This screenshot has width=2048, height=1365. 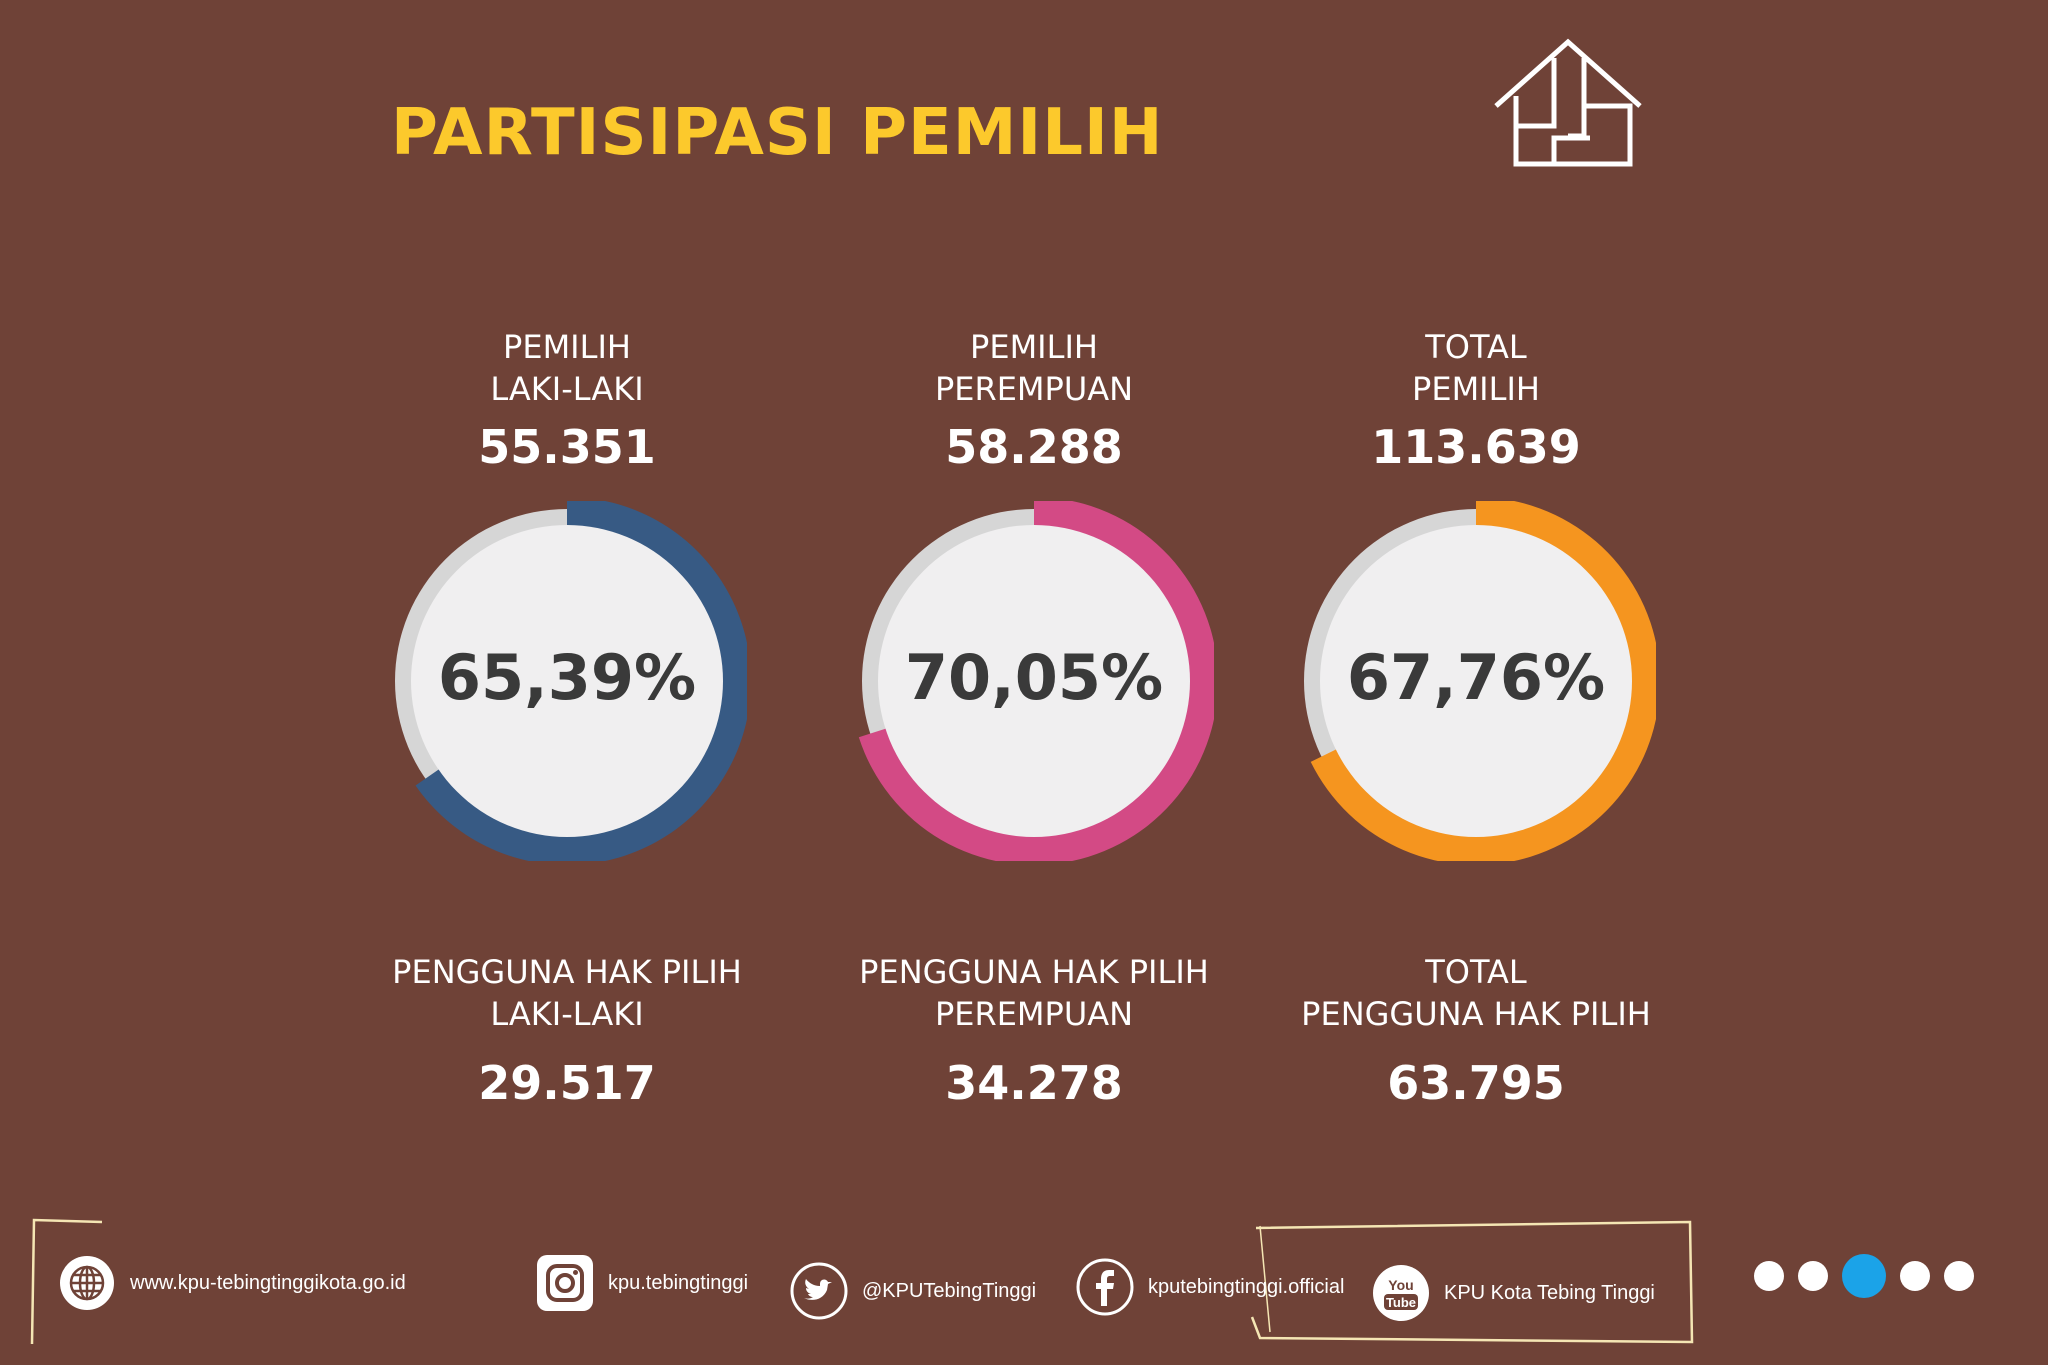 What do you see at coordinates (1476, 1083) in the screenshot?
I see `chart-3-bottom-value: 63.795` at bounding box center [1476, 1083].